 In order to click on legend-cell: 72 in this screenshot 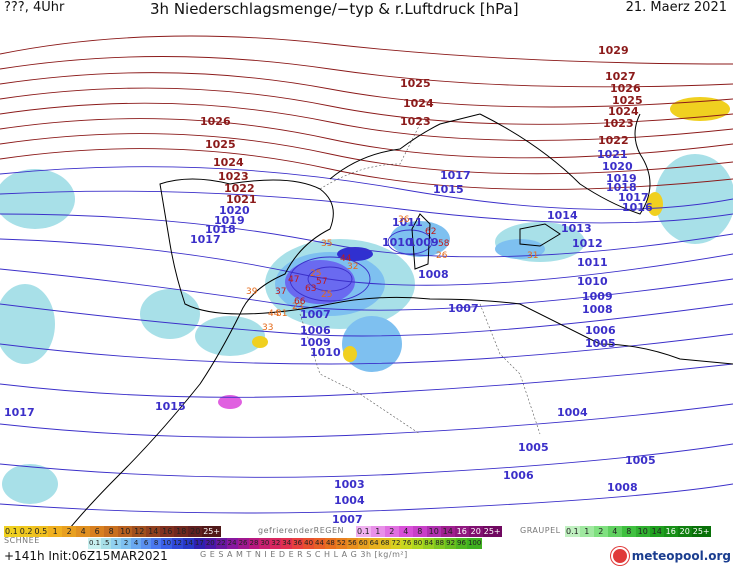, I will do `click(396, 543)`.